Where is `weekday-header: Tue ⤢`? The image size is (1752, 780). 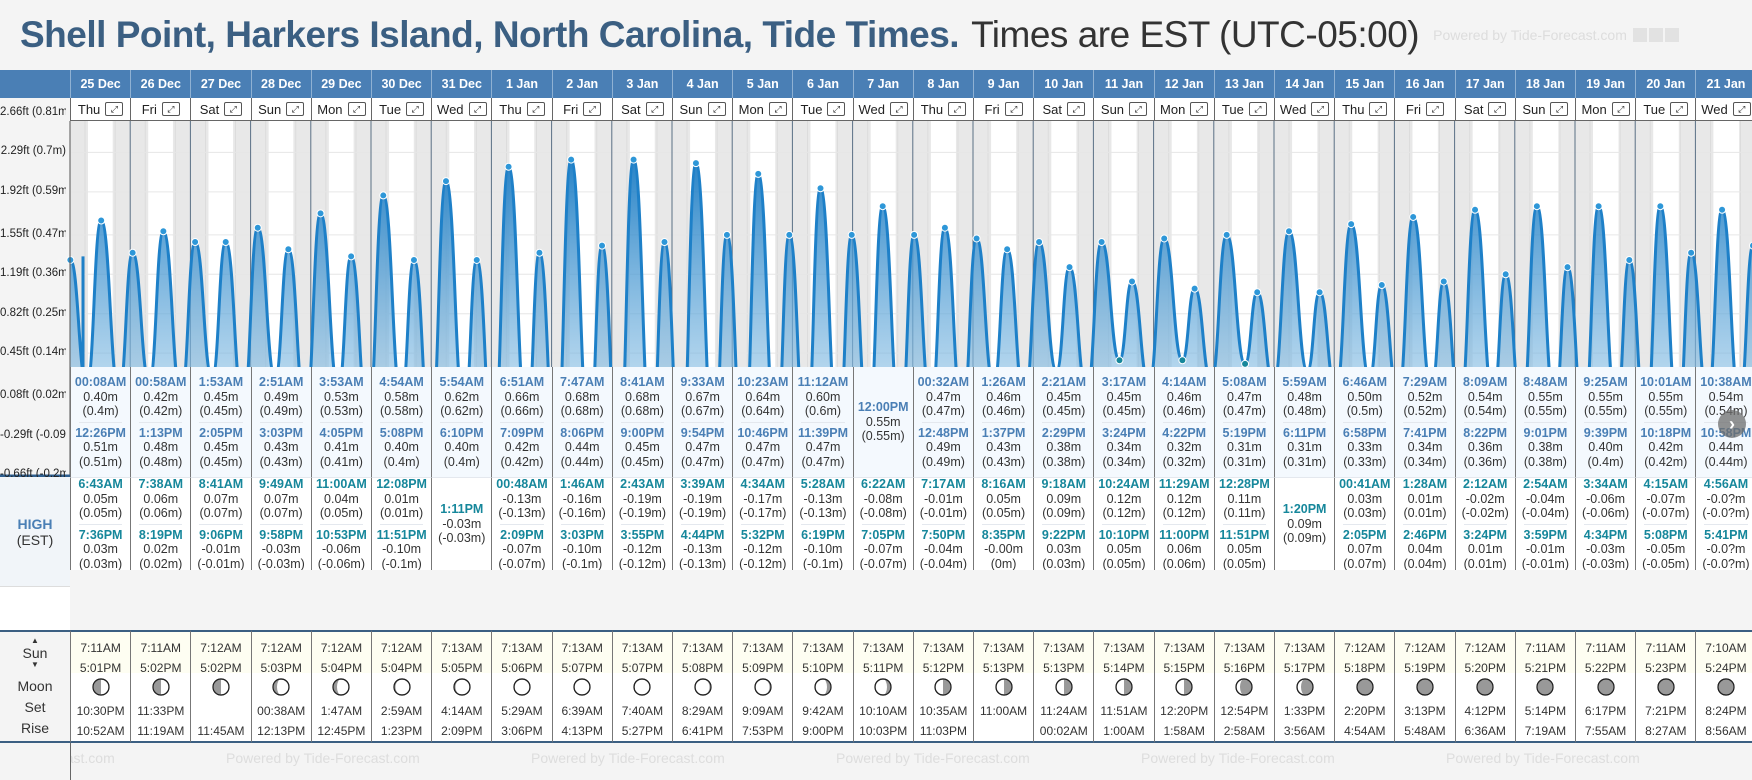 weekday-header: Tue ⤢ is located at coordinates (1243, 109).